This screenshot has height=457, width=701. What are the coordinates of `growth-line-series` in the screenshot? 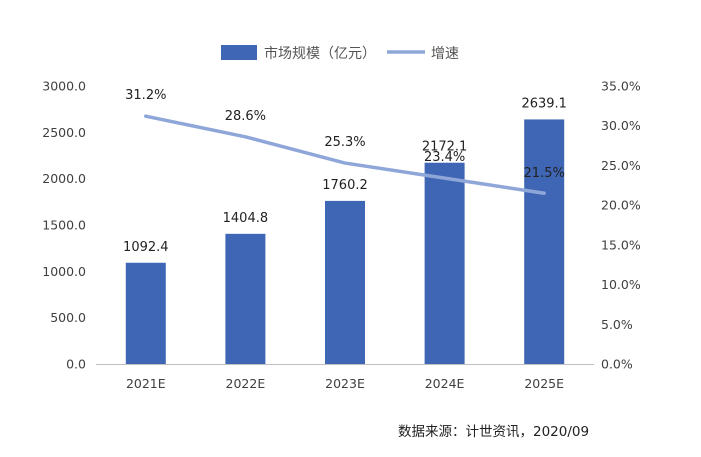 It's located at (345, 154).